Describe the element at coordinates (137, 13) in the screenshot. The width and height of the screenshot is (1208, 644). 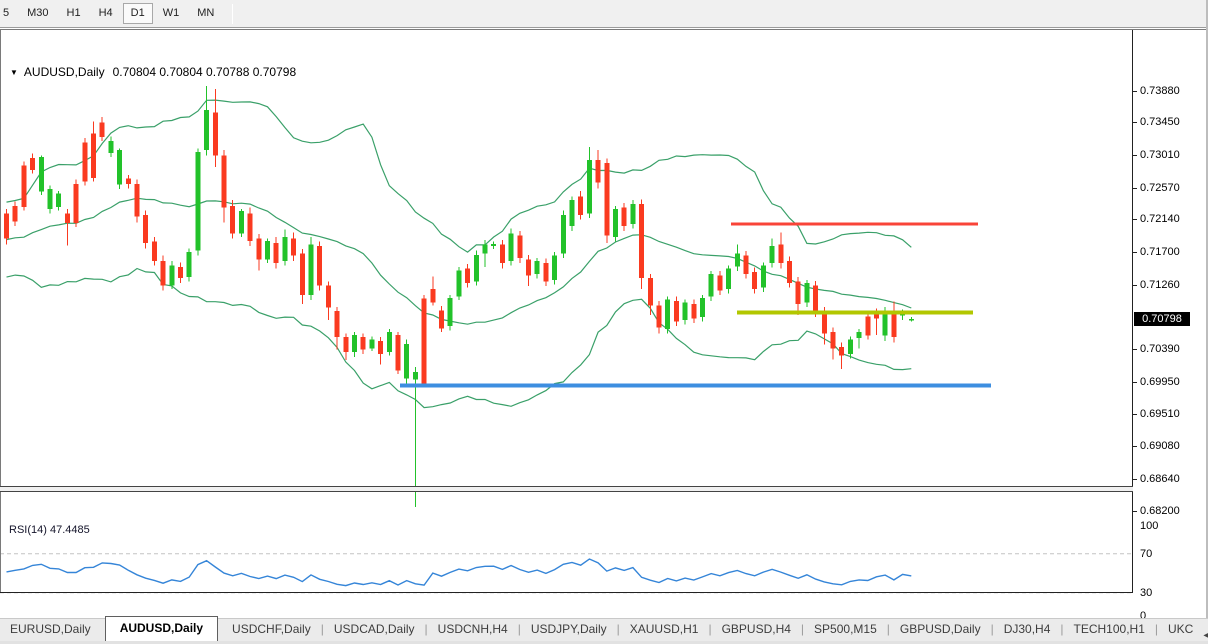
I see `timeframe-button-d1: D1` at that location.